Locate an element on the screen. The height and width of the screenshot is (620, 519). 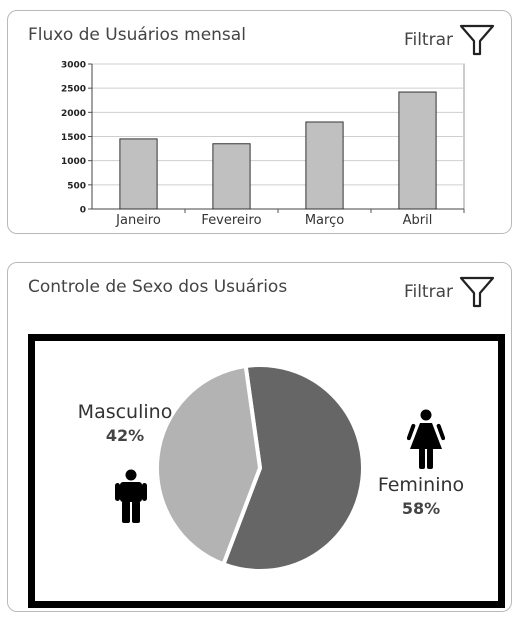
bar-chart-title: Fluxo de Usuários mensal is located at coordinates (137, 35).